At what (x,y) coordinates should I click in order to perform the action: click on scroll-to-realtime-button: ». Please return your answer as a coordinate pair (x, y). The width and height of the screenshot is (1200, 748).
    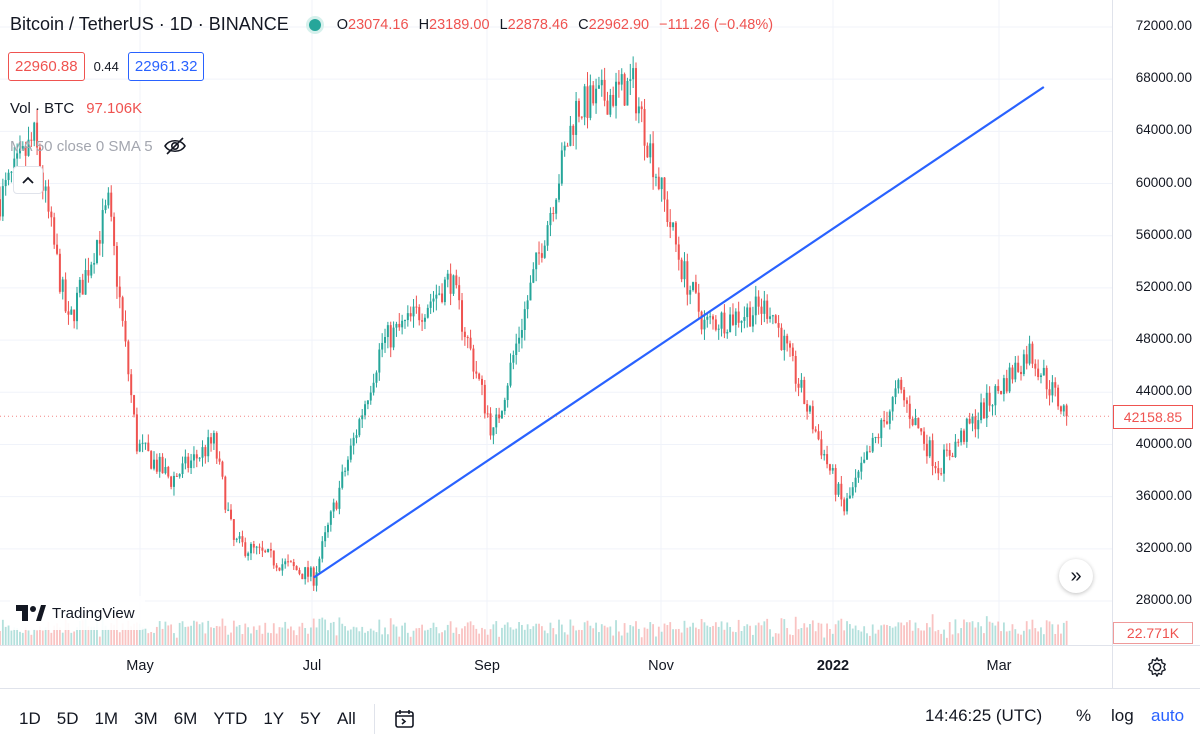
    Looking at the image, I should click on (1076, 576).